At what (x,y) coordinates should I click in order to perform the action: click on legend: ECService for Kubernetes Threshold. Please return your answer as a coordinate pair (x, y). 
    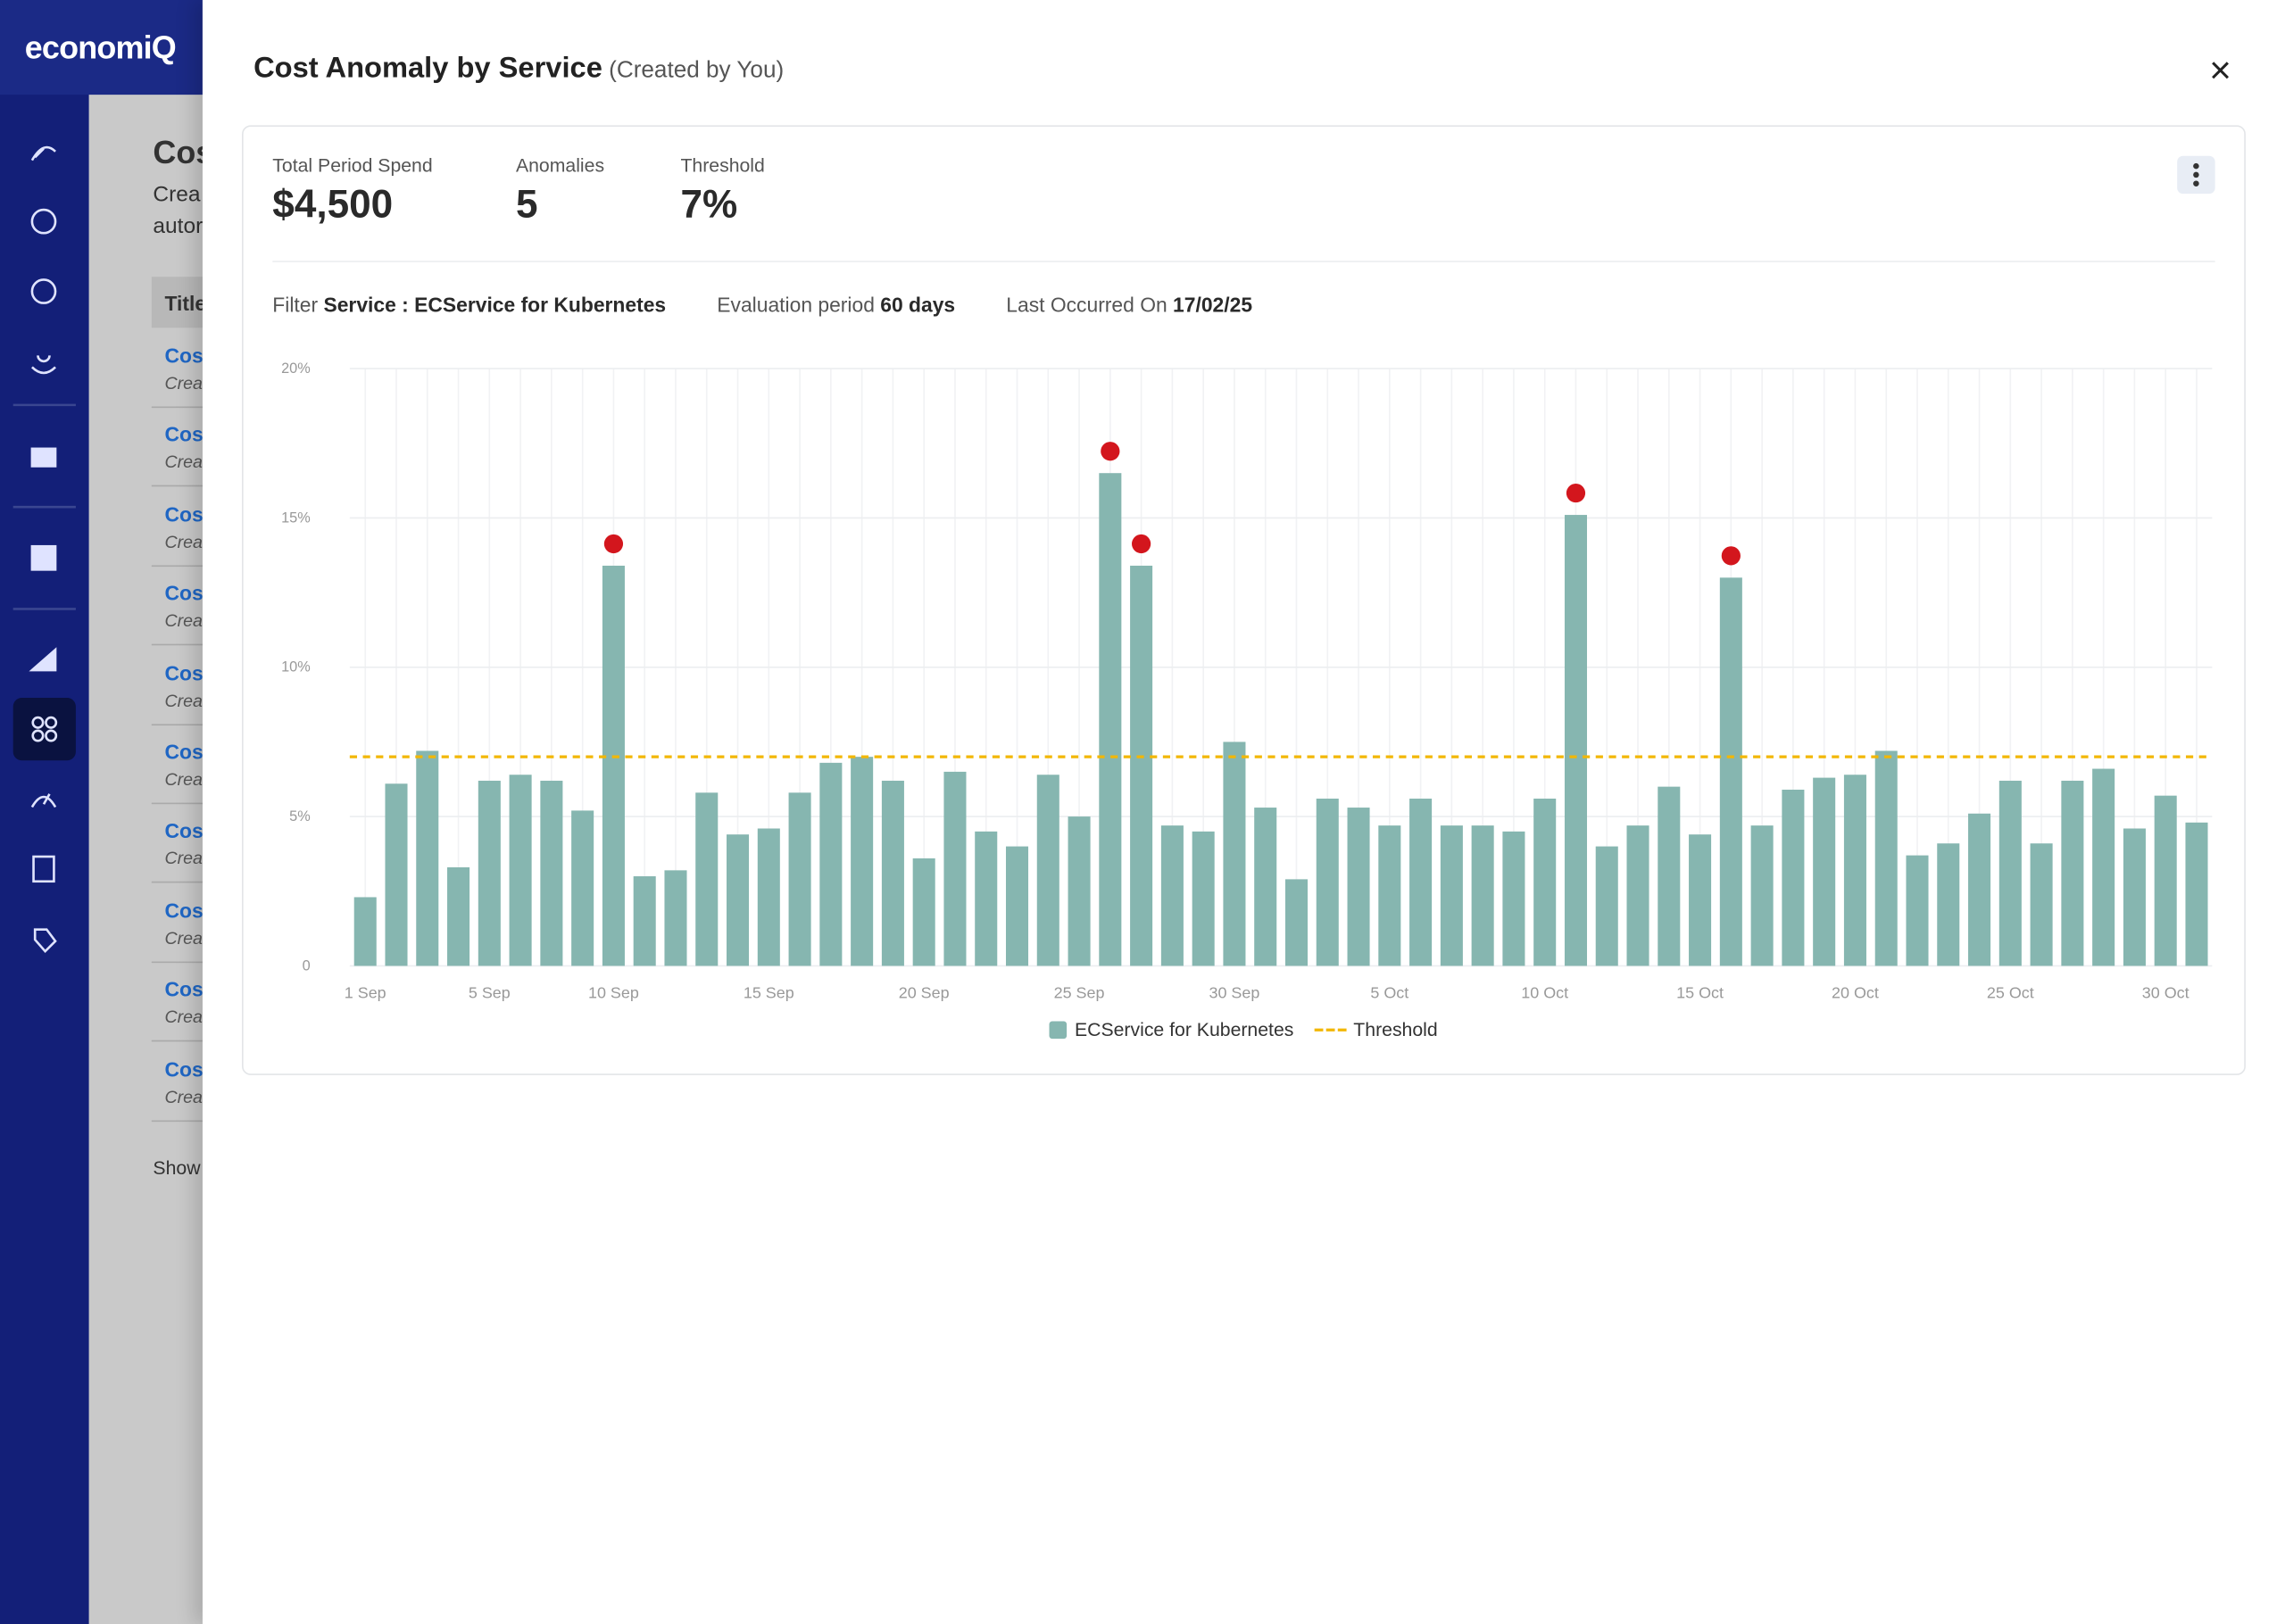
    Looking at the image, I should click on (1244, 1029).